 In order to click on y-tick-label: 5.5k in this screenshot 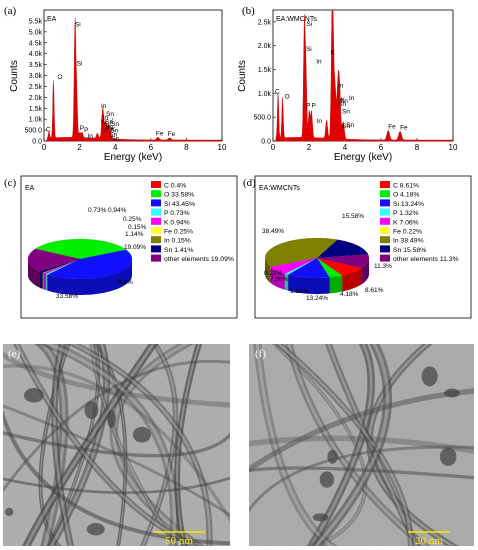, I will do `click(36, 21)`.